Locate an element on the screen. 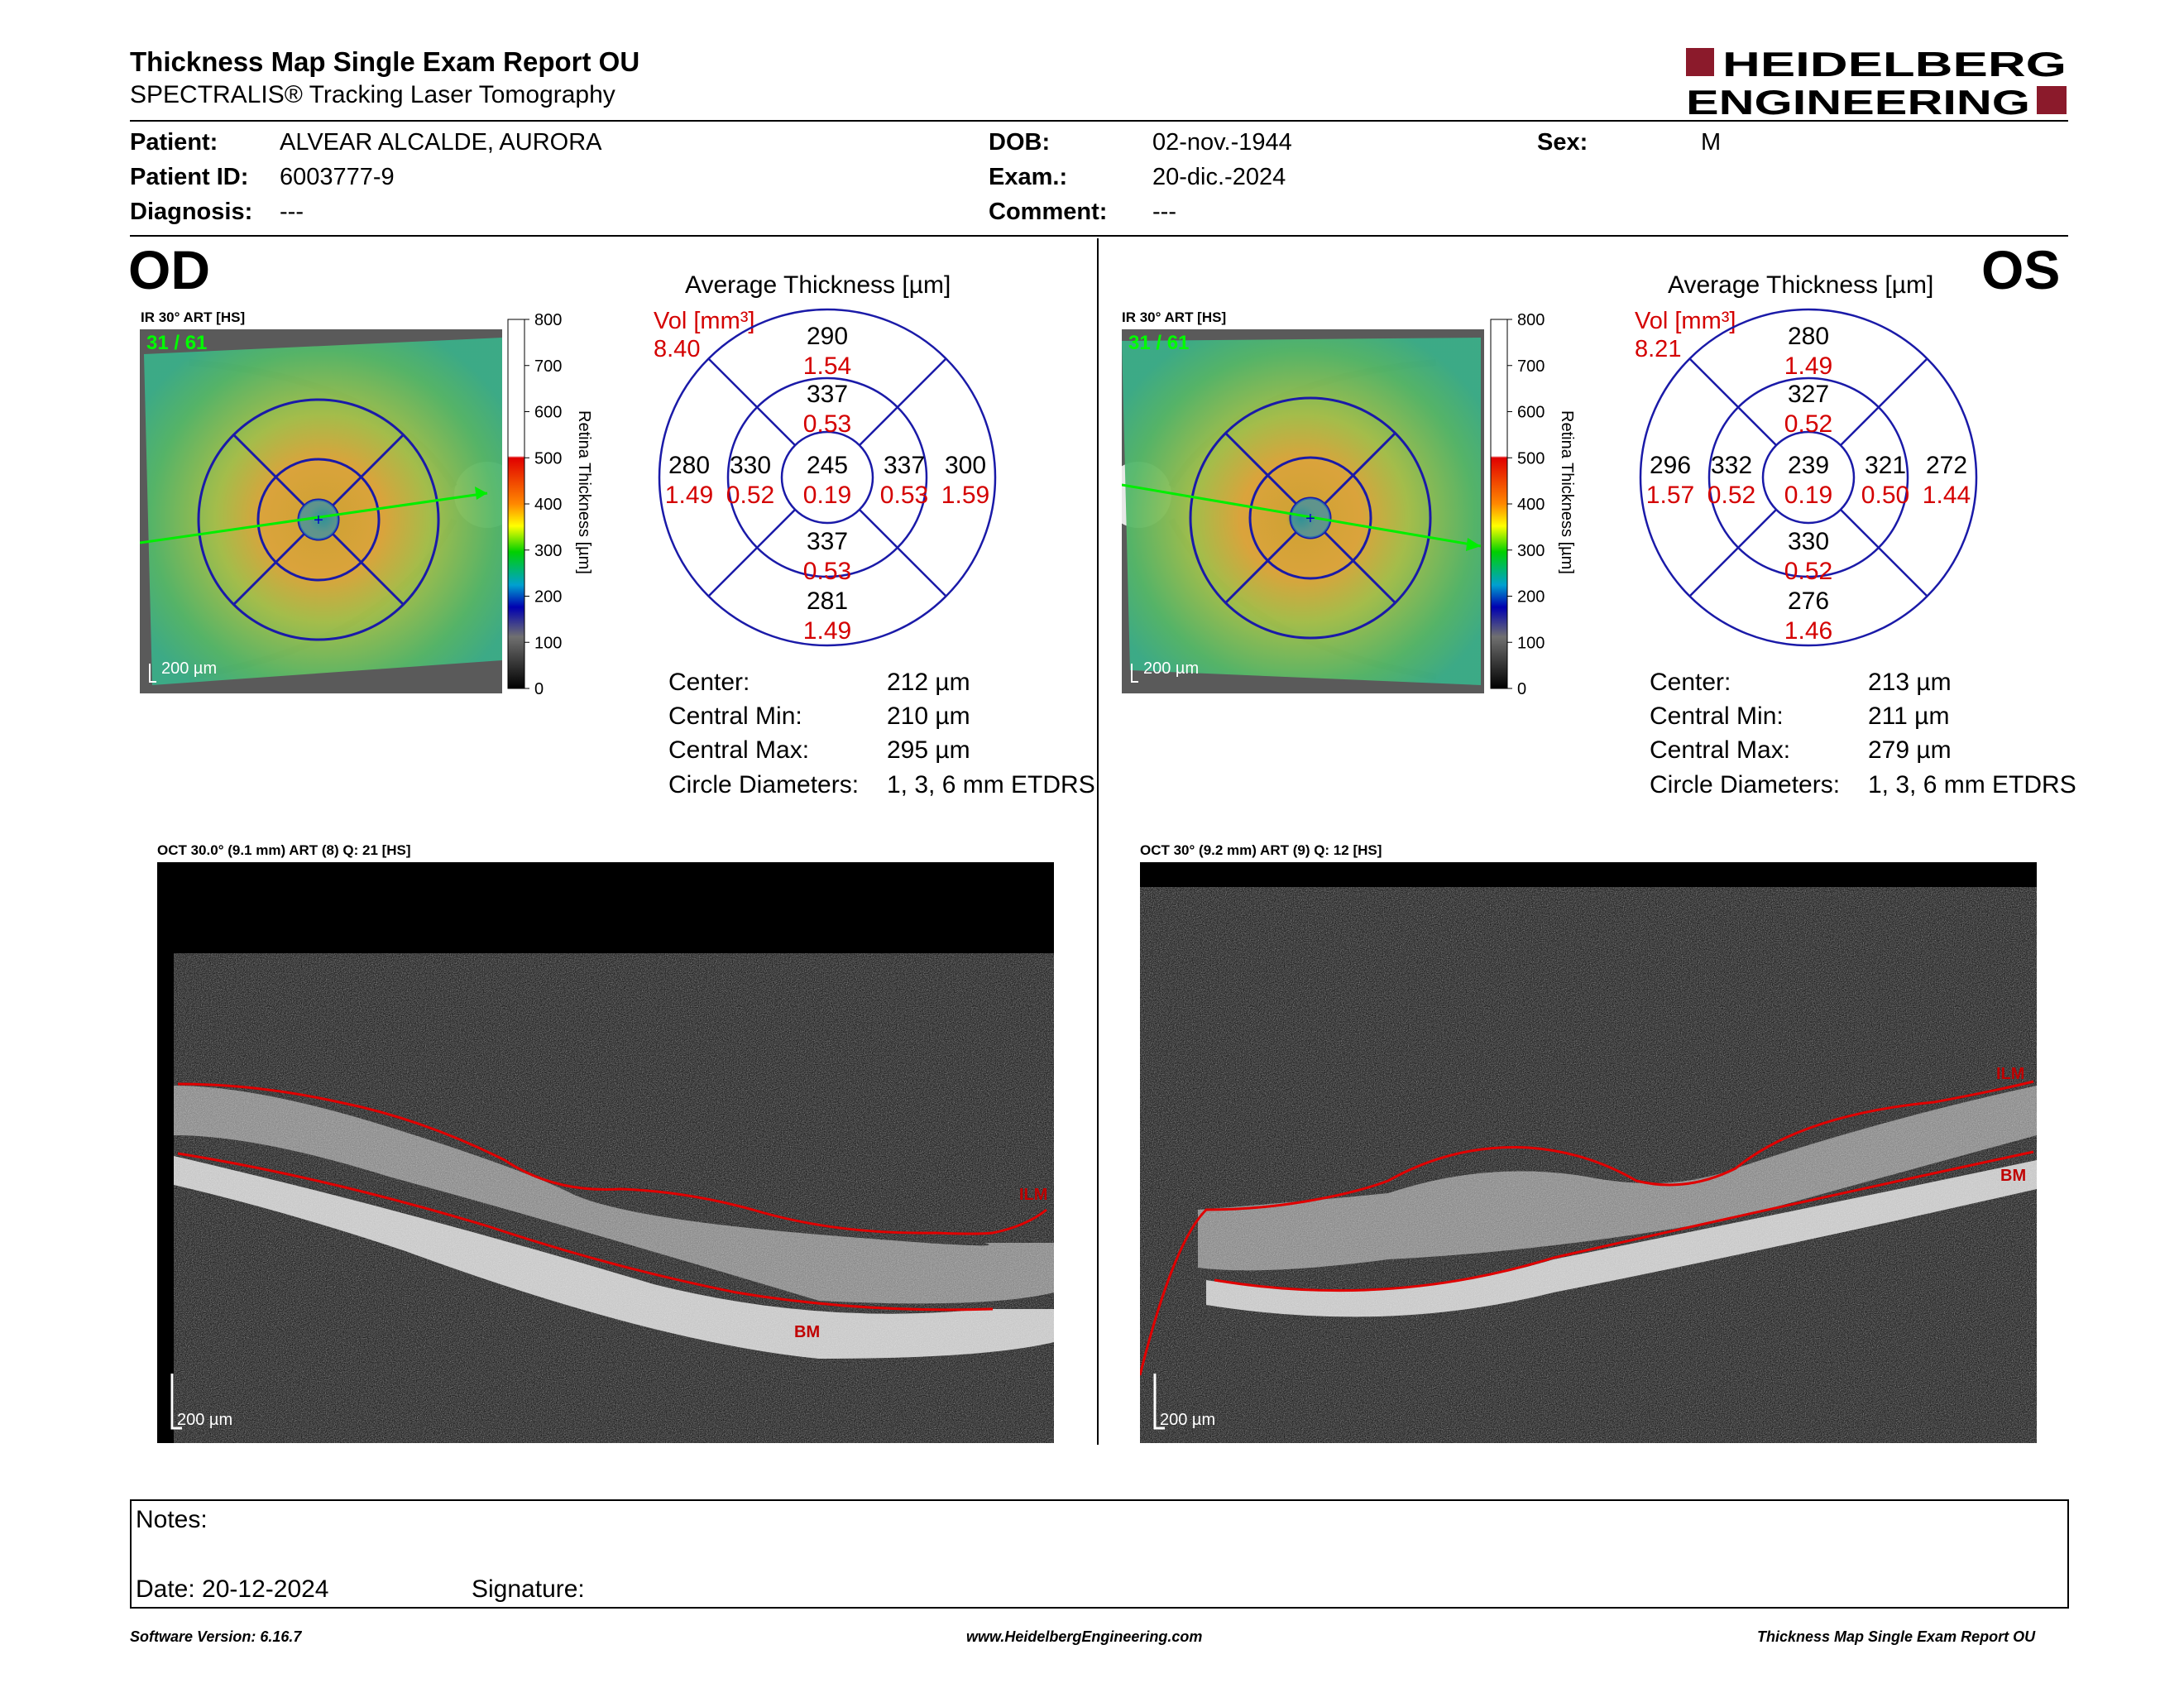 Image resolution: width=2184 pixels, height=1688 pixels. exam-label: Exam.: is located at coordinates (1028, 177).